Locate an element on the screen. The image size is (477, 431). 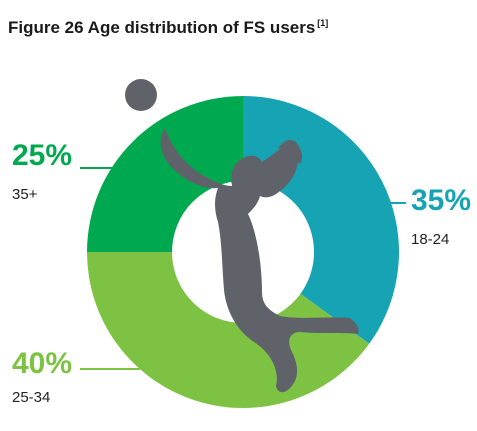
title-footnote: [1] is located at coordinates (323, 23).